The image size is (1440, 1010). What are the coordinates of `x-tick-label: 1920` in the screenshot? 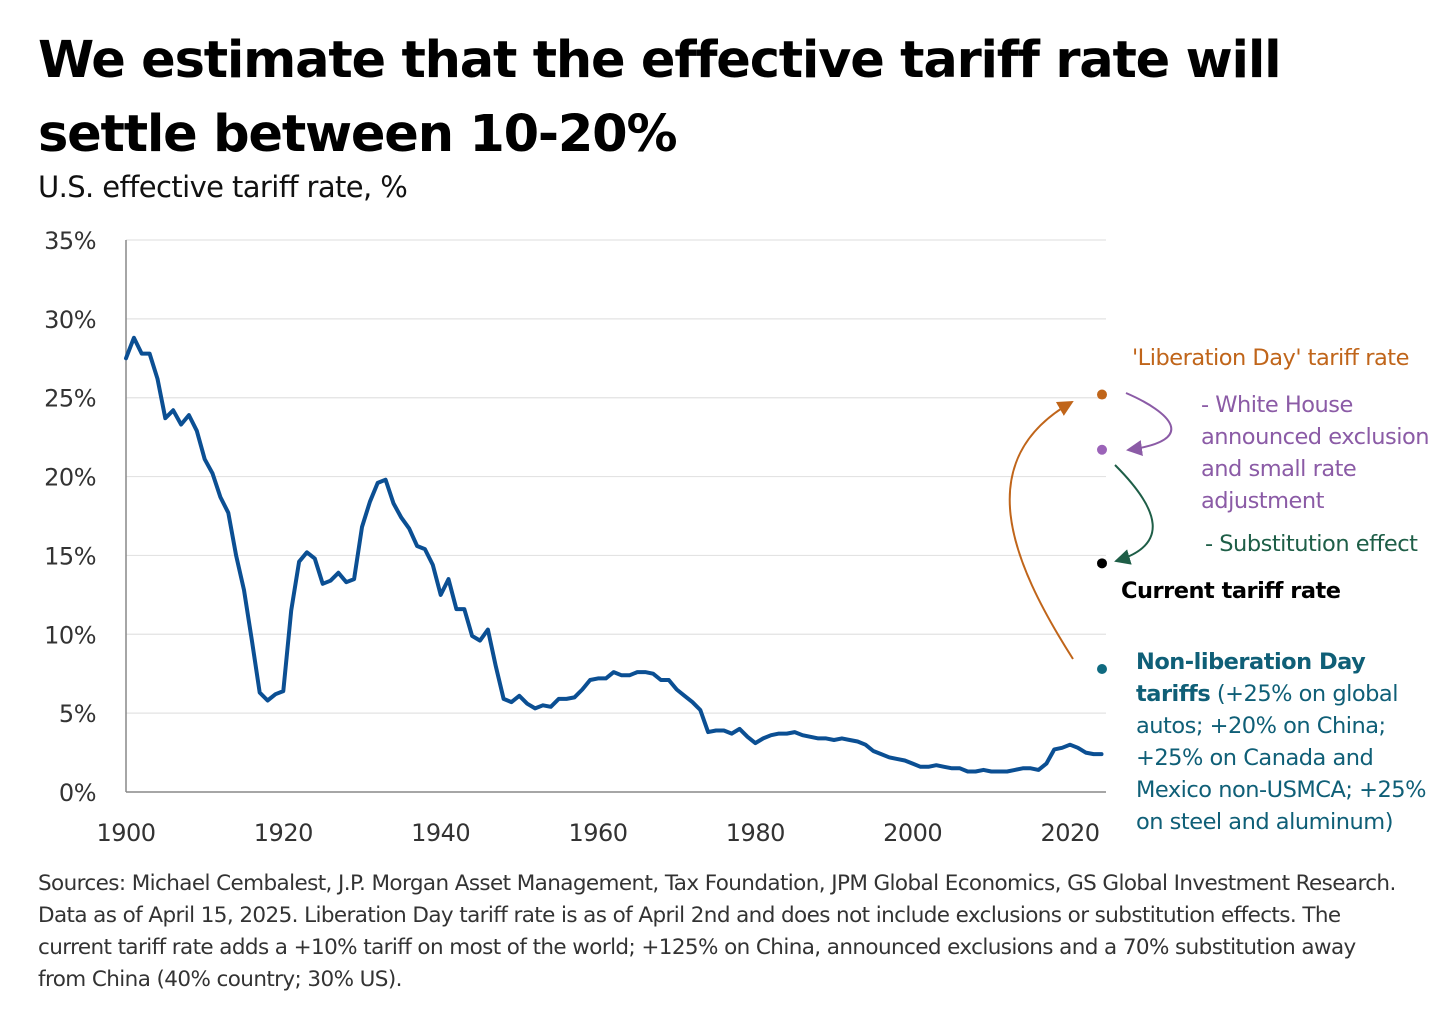 It's located at (283, 833).